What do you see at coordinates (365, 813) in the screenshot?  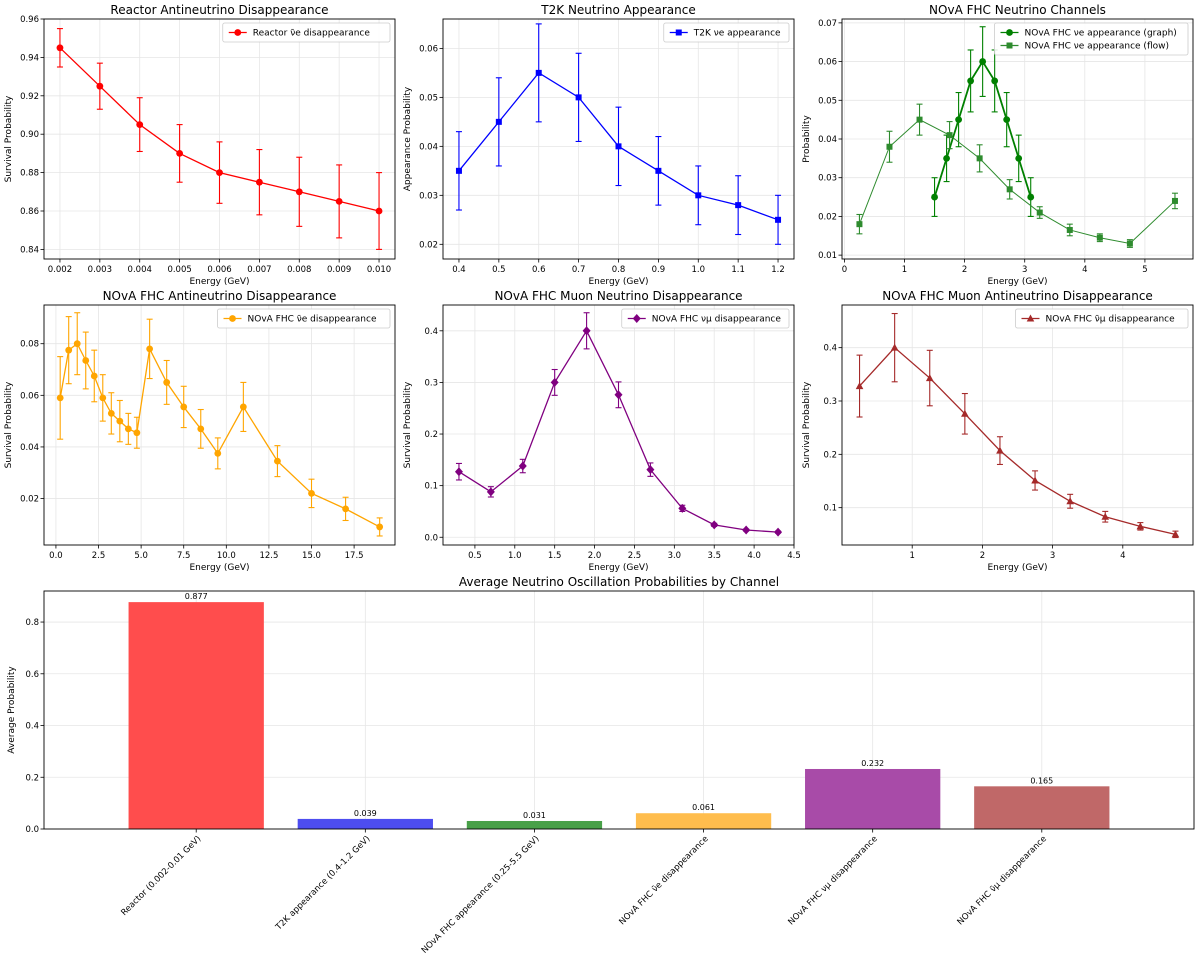 I see `bar-value-label: 0.039` at bounding box center [365, 813].